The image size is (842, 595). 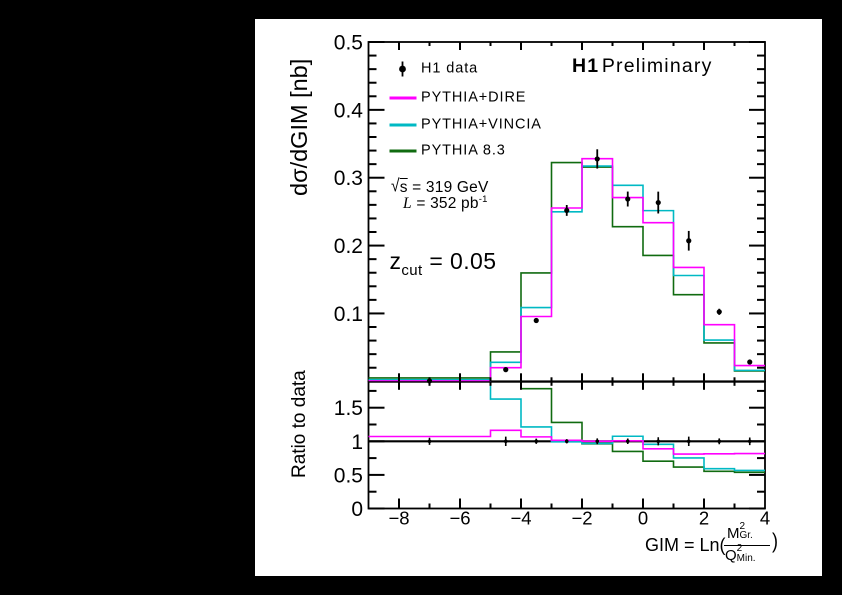 I want to click on pythia83-line-icon, so click(x=403, y=150).